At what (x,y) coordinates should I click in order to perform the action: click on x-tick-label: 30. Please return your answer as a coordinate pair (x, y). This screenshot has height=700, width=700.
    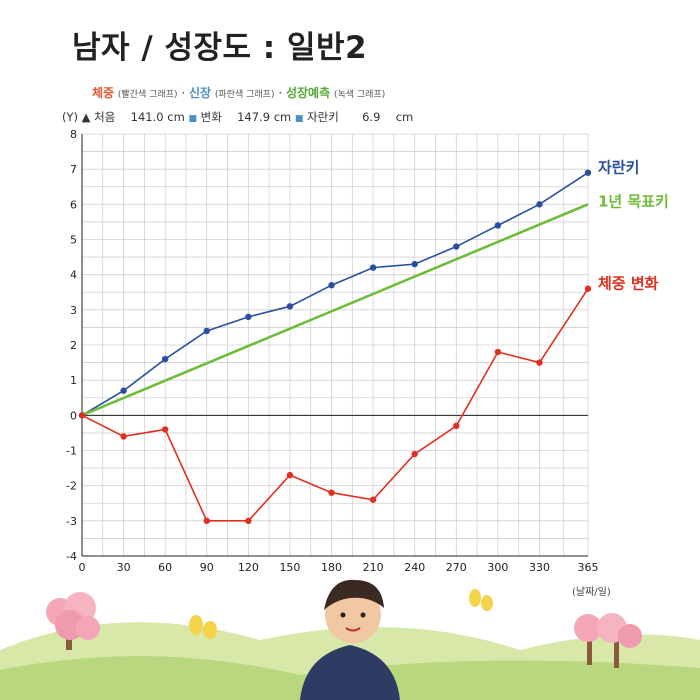
    Looking at the image, I should click on (124, 567).